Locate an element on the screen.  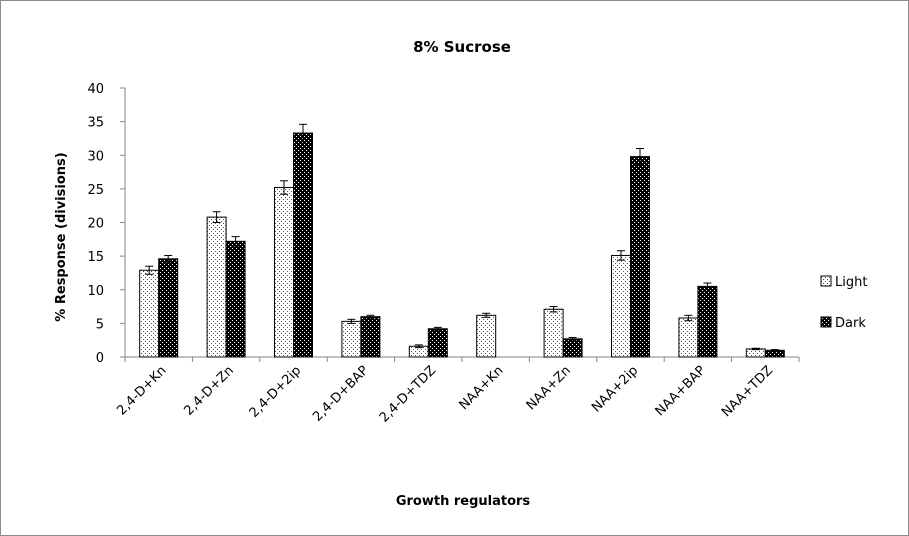
x-tick-label: 2,4-D+TDZ is located at coordinates (408, 394).